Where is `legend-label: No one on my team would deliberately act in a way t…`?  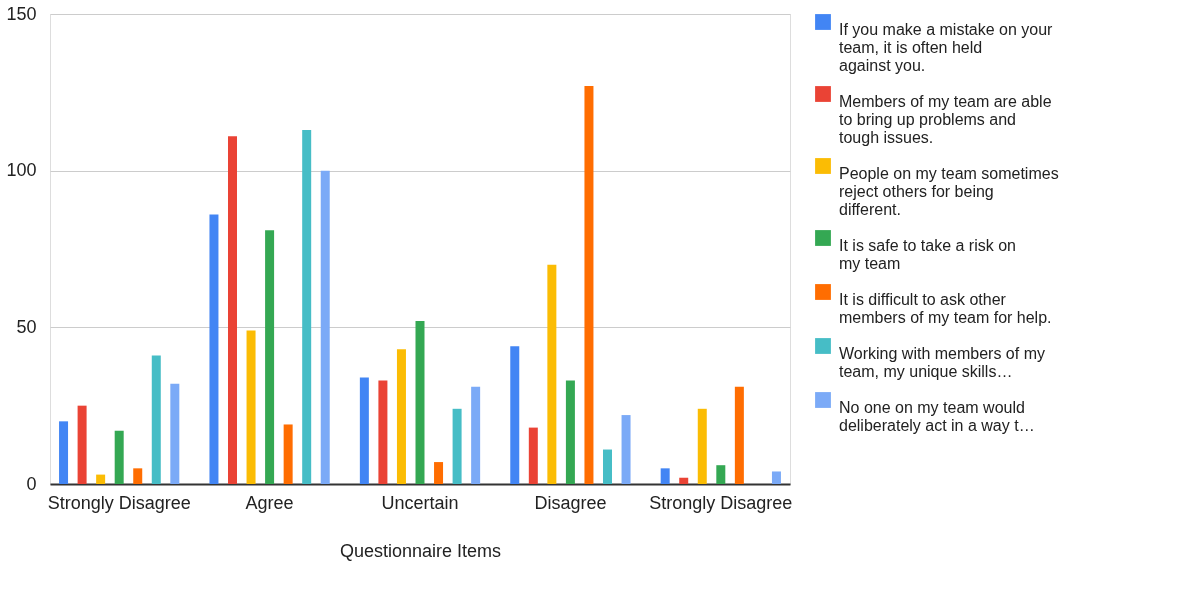 legend-label: No one on my team would deliberately act in a way t… is located at coordinates (937, 416).